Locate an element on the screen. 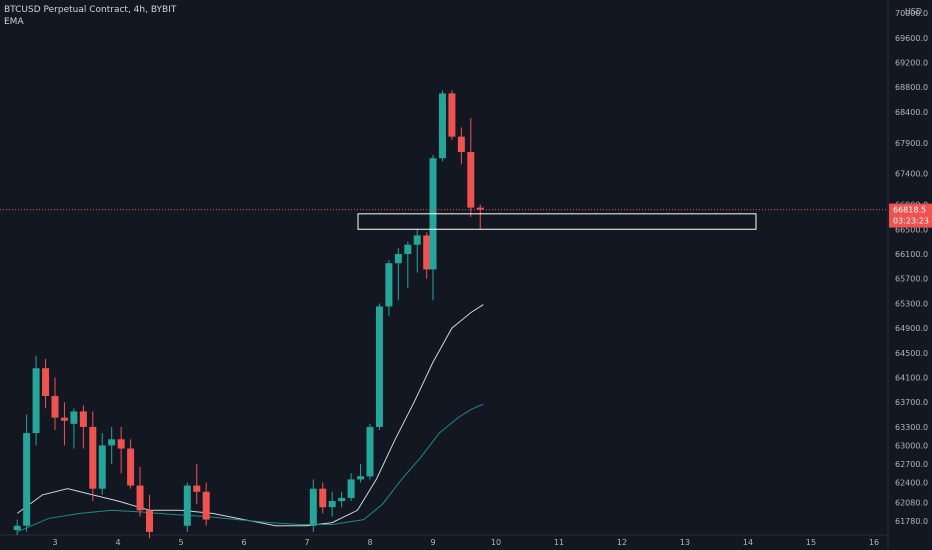  time-tick-6: 6 is located at coordinates (243, 542).